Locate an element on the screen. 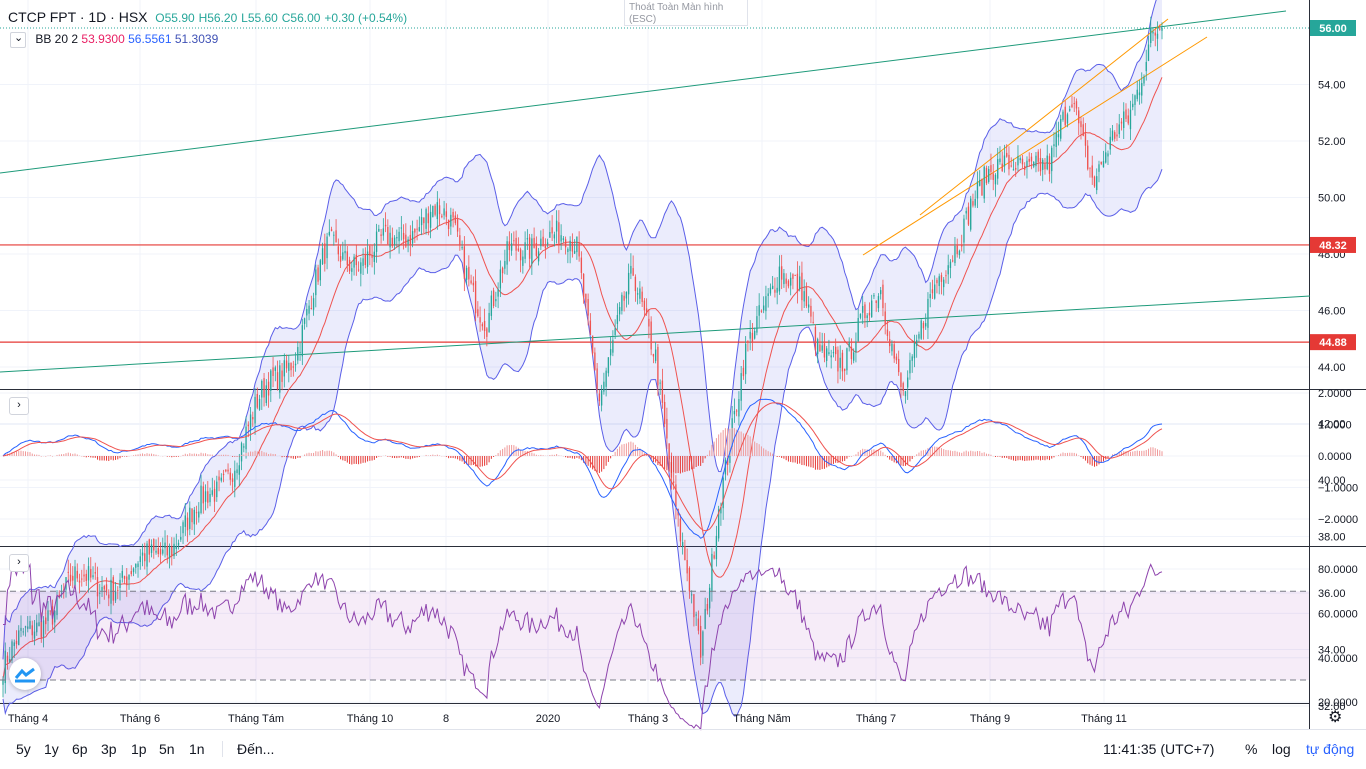 This screenshot has width=1366, height=769. range-5d: 5n is located at coordinates (167, 749).